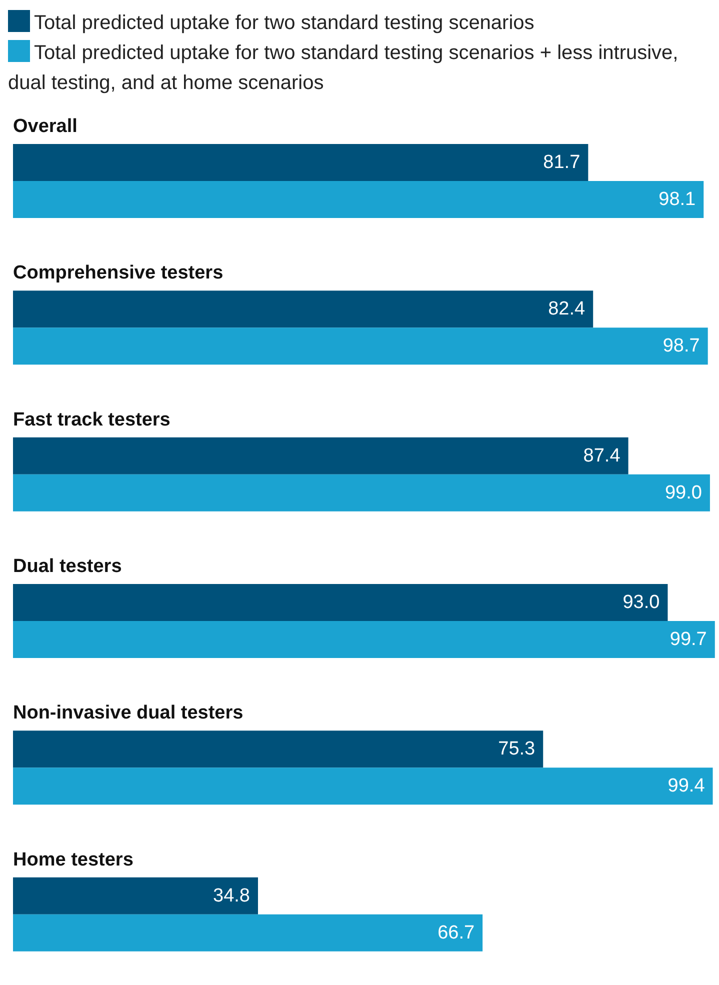  I want to click on legend-label: Total predicted uptake for two standard testing scenarios + less intrusive, dual testing, and at home scenarios, so click(343, 68).